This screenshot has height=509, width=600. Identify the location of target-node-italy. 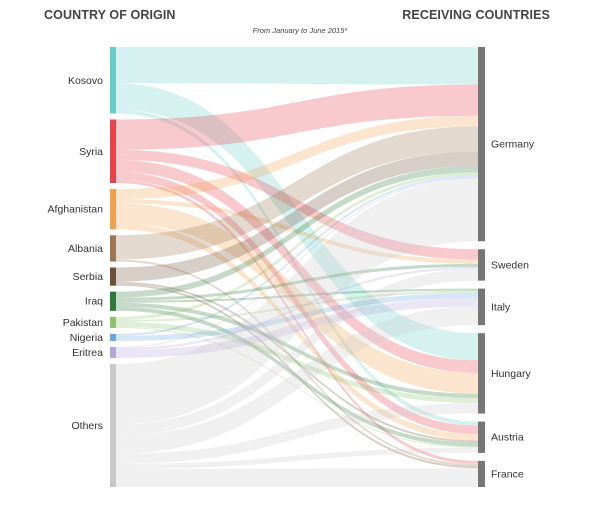
(481, 307).